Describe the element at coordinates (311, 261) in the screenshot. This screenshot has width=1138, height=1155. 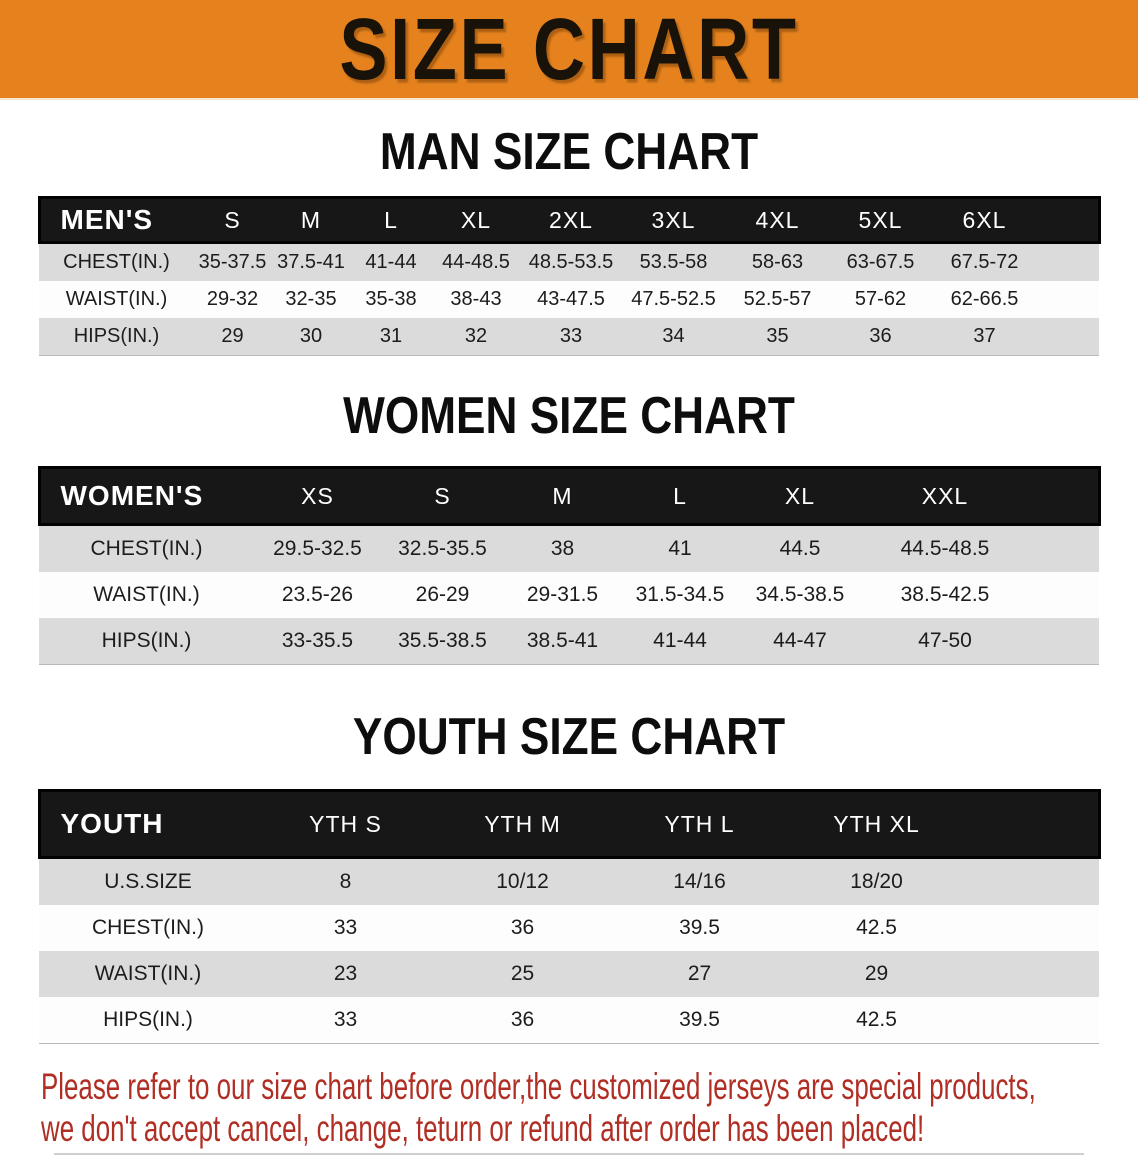
I see `size-value-cell: 37.5-41` at that location.